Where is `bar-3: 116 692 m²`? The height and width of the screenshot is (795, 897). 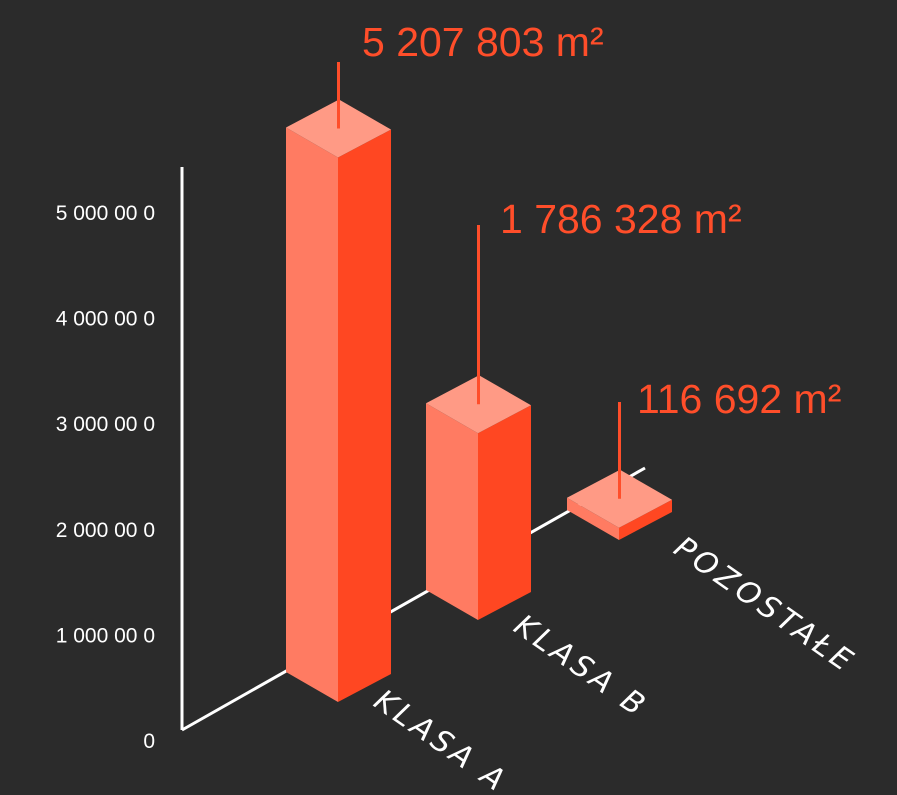
bar-3: 116 692 m² is located at coordinates (704, 458).